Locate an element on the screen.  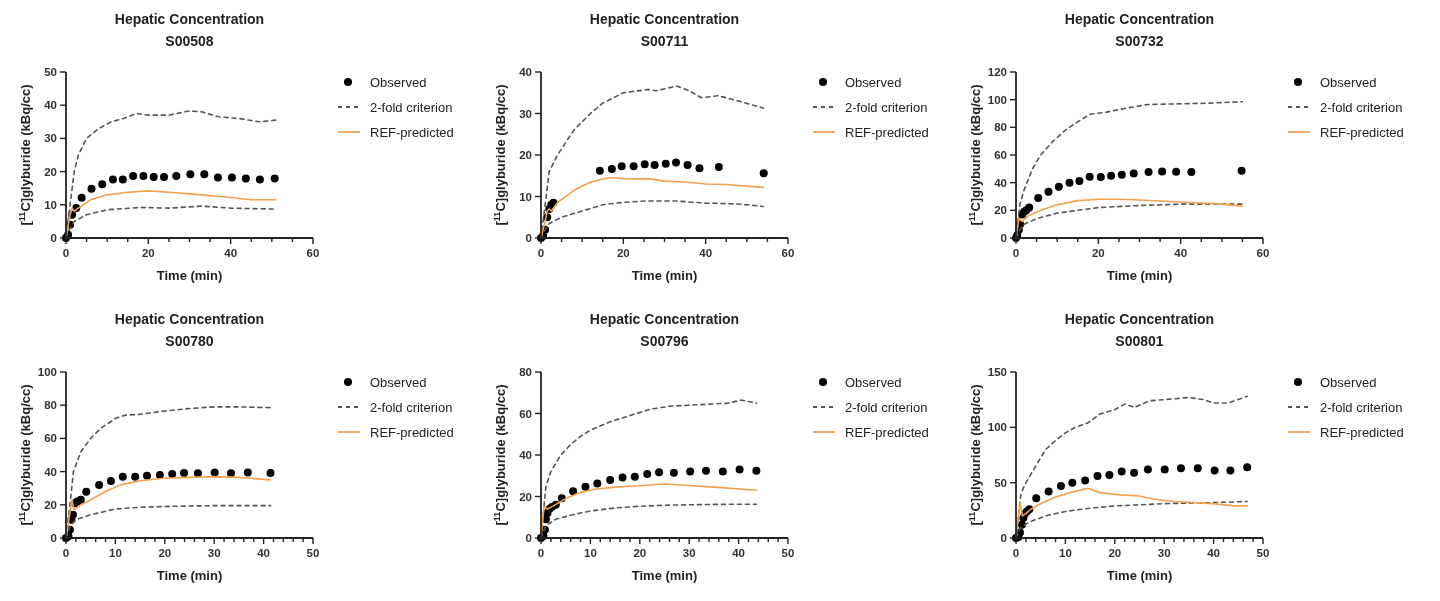
chart-subtitle: S00711 is located at coordinates (664, 41).